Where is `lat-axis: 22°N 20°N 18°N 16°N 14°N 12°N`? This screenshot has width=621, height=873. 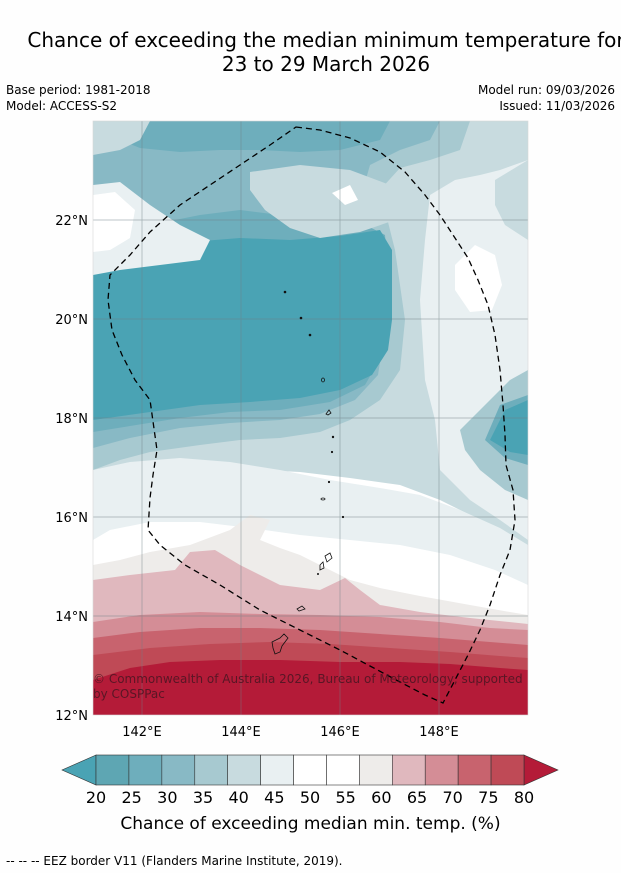
lat-axis: 22°N 20°N 18°N 16°N 14°N 12°N is located at coordinates (71, 469).